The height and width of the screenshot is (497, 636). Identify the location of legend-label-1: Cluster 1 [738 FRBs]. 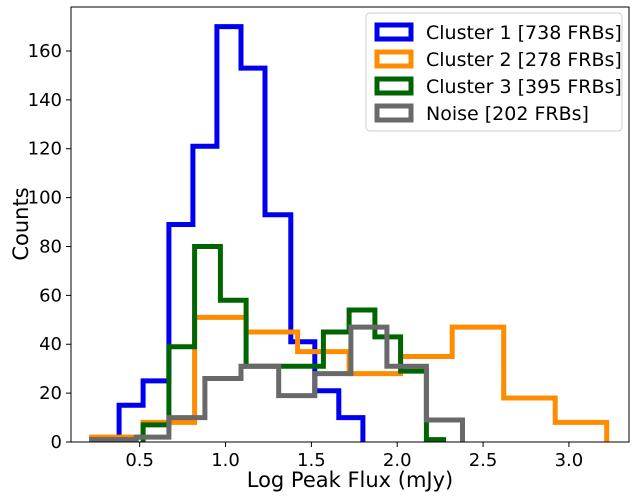
(524, 33).